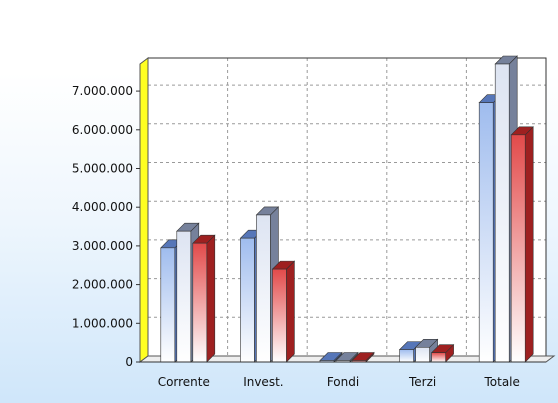 The height and width of the screenshot is (403, 558). I want to click on x-tick-label: Corrente, so click(184, 382).